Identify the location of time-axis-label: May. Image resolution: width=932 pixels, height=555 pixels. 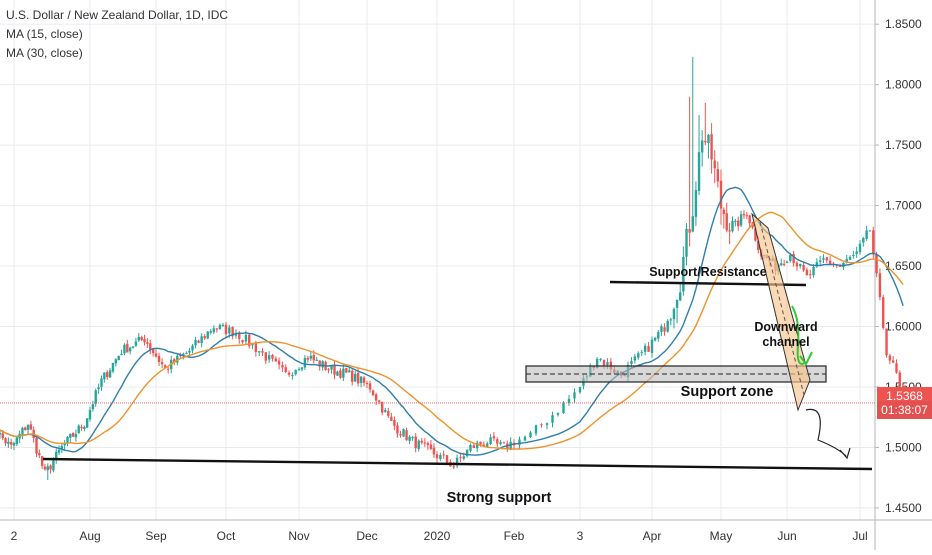
(721, 536).